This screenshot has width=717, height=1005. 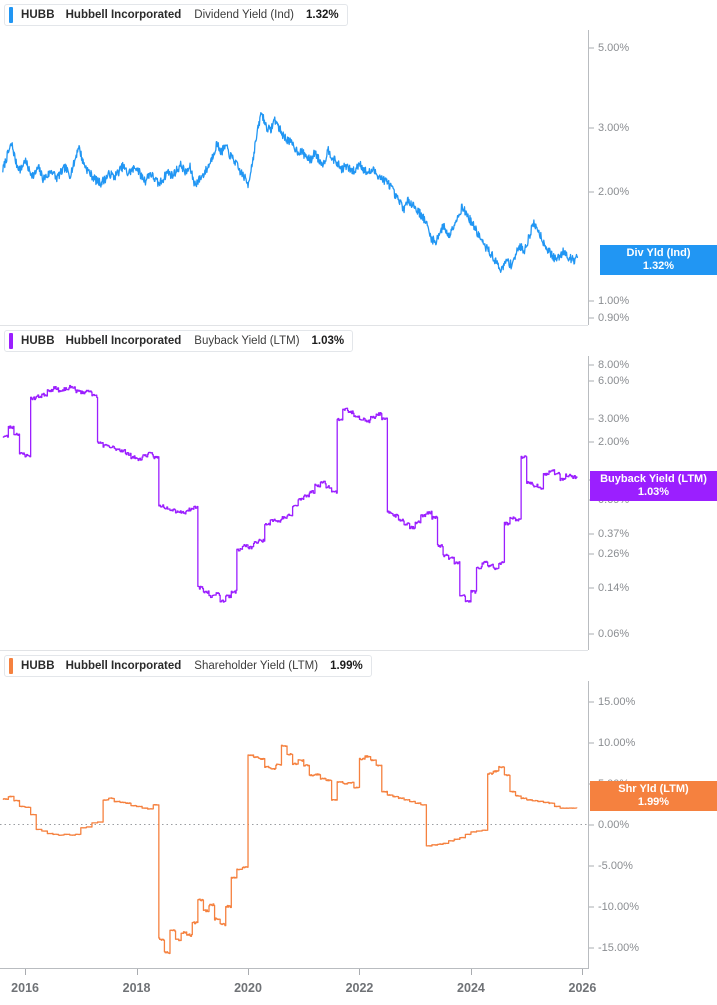 What do you see at coordinates (256, 666) in the screenshot?
I see `chip-metric-name: Shareholder Yield (LTM)` at bounding box center [256, 666].